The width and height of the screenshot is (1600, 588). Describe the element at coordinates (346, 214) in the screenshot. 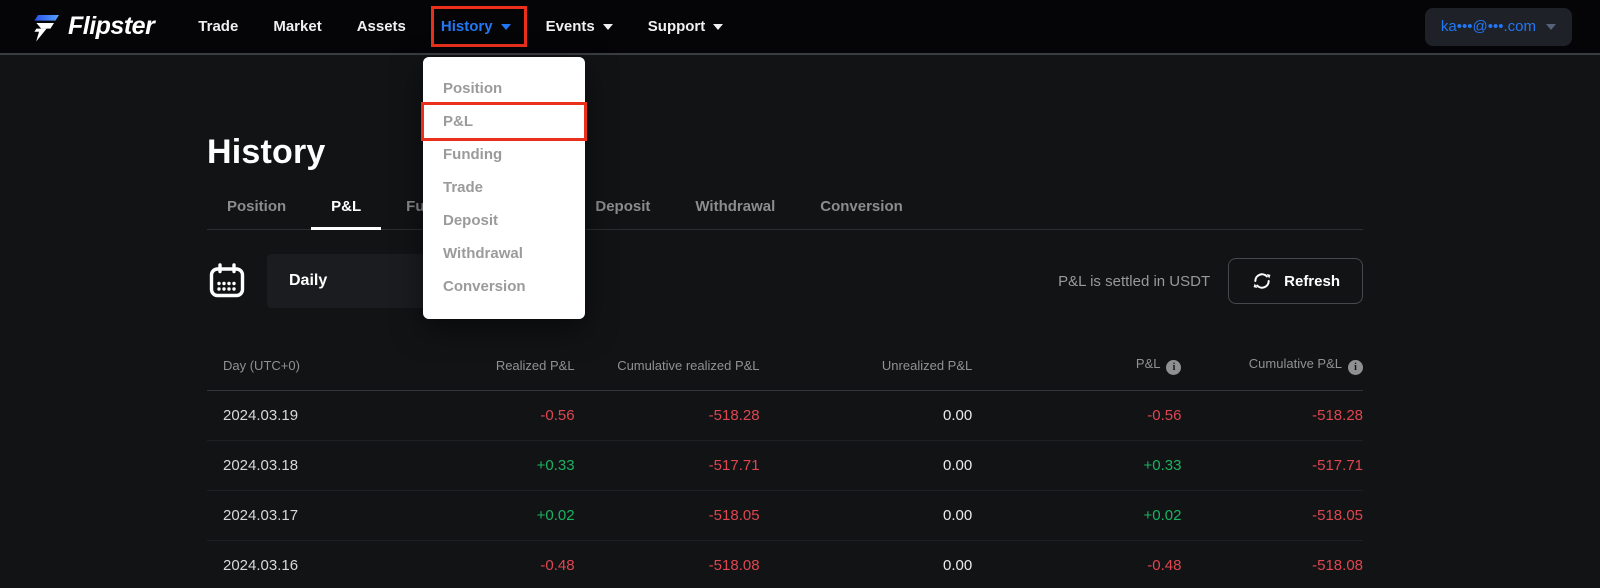

I see `tab-pnl: P&L` at that location.